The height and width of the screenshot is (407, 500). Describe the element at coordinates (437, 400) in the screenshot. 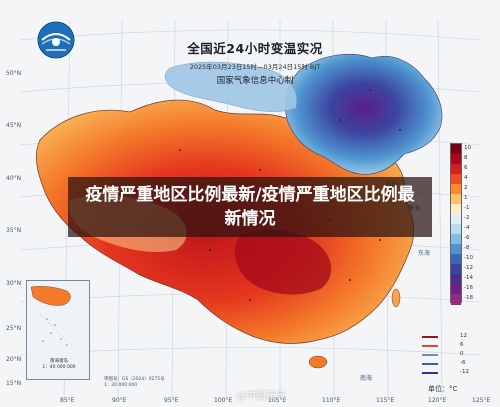

I see `lon-label-120: 120°E` at that location.